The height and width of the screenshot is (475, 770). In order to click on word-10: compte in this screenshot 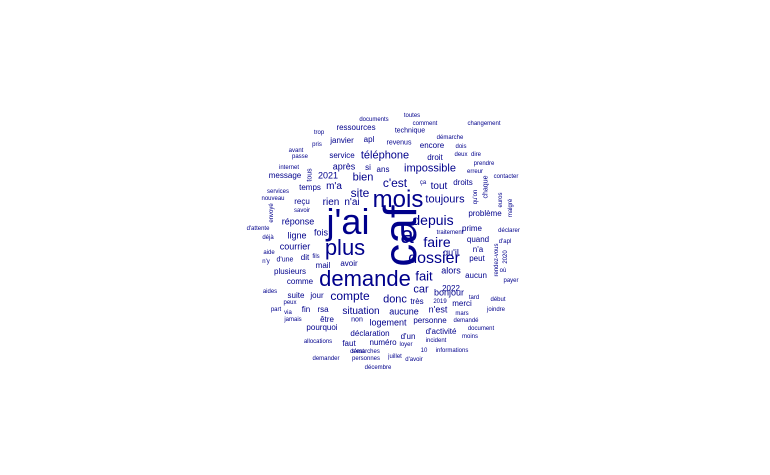, I will do `click(350, 296)`.